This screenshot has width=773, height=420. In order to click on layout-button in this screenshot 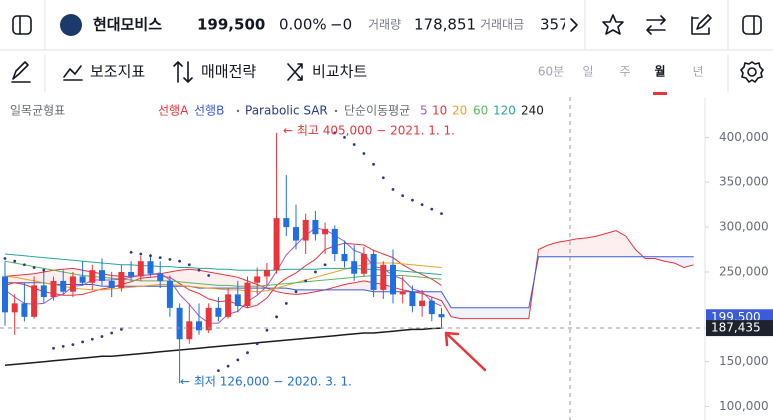, I will do `click(22, 25)`.